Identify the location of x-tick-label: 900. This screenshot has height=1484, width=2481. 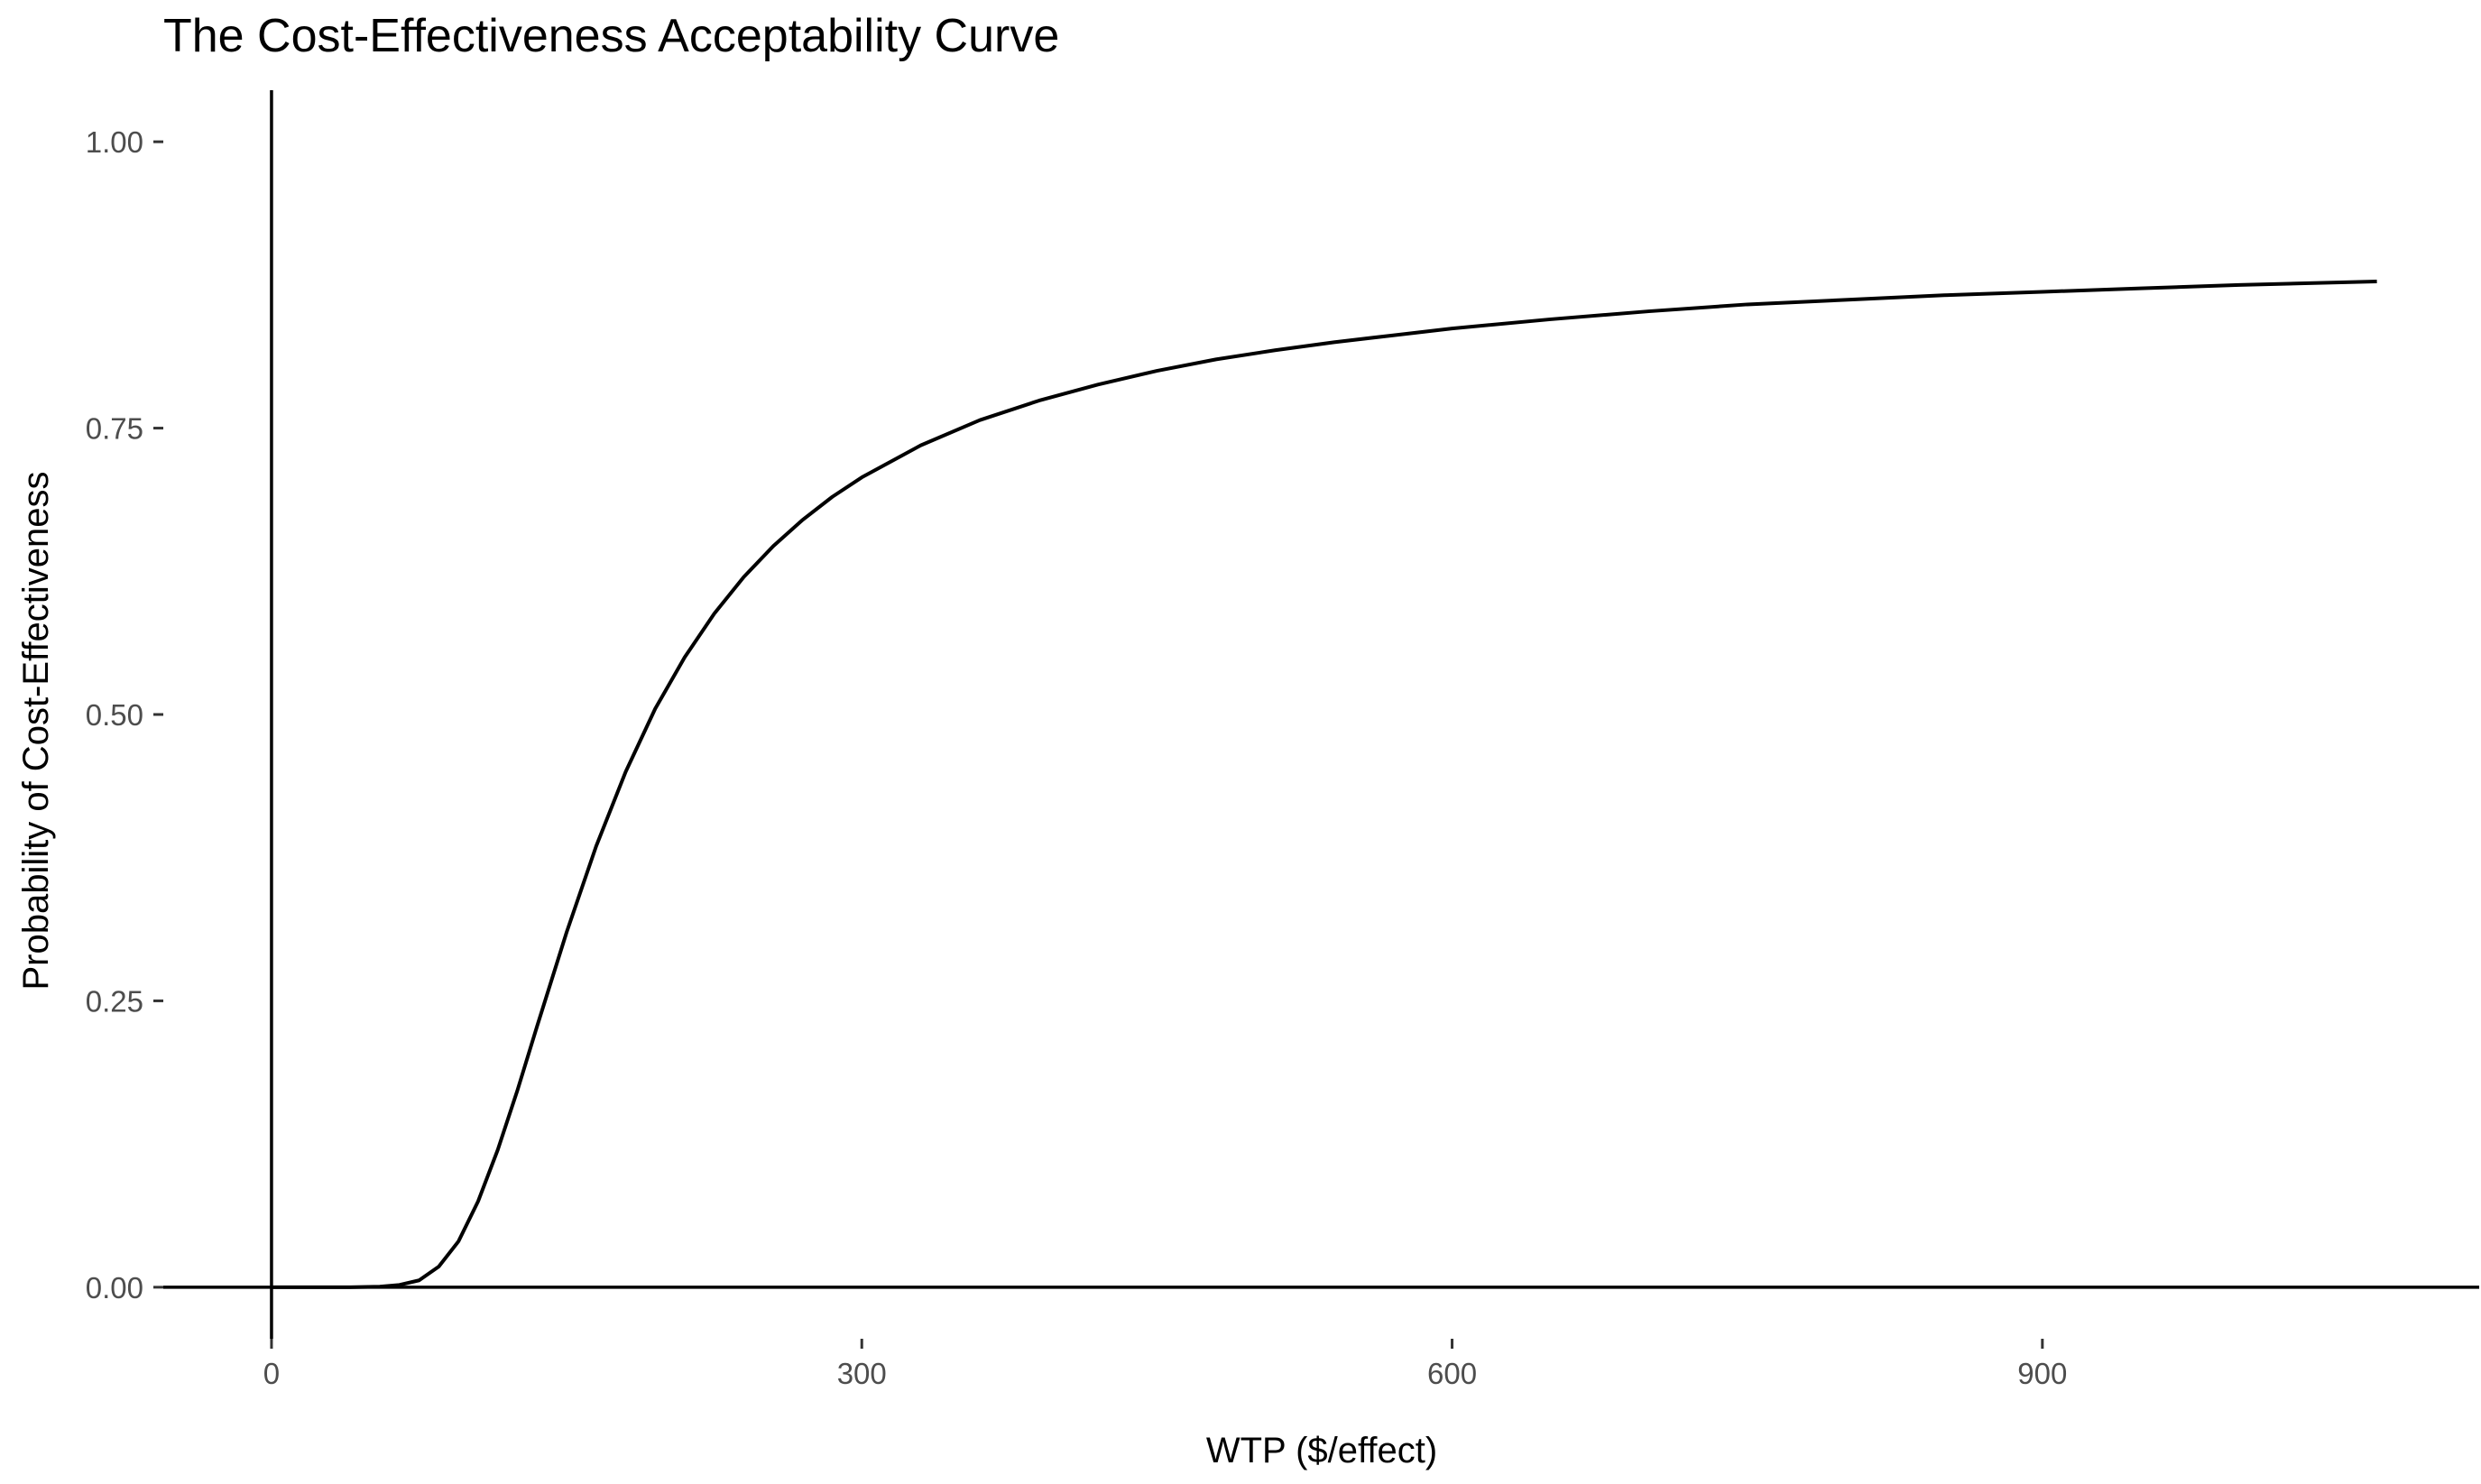
(2042, 1373).